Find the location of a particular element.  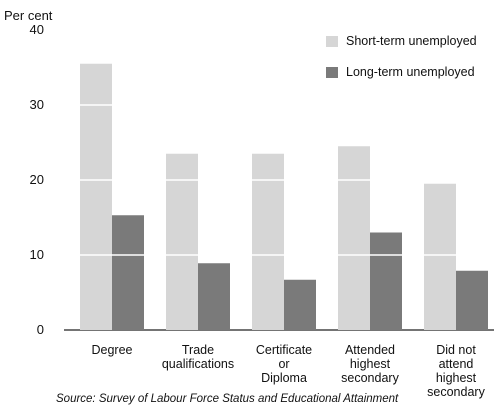

y-tick-label: 10 is located at coordinates (36, 254).